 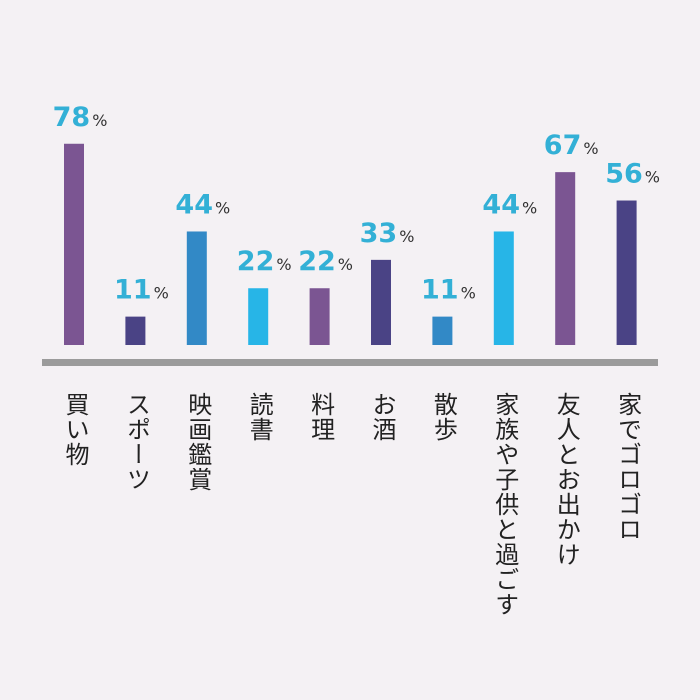 What do you see at coordinates (443, 417) in the screenshot?
I see `category-label-6: 散歩` at bounding box center [443, 417].